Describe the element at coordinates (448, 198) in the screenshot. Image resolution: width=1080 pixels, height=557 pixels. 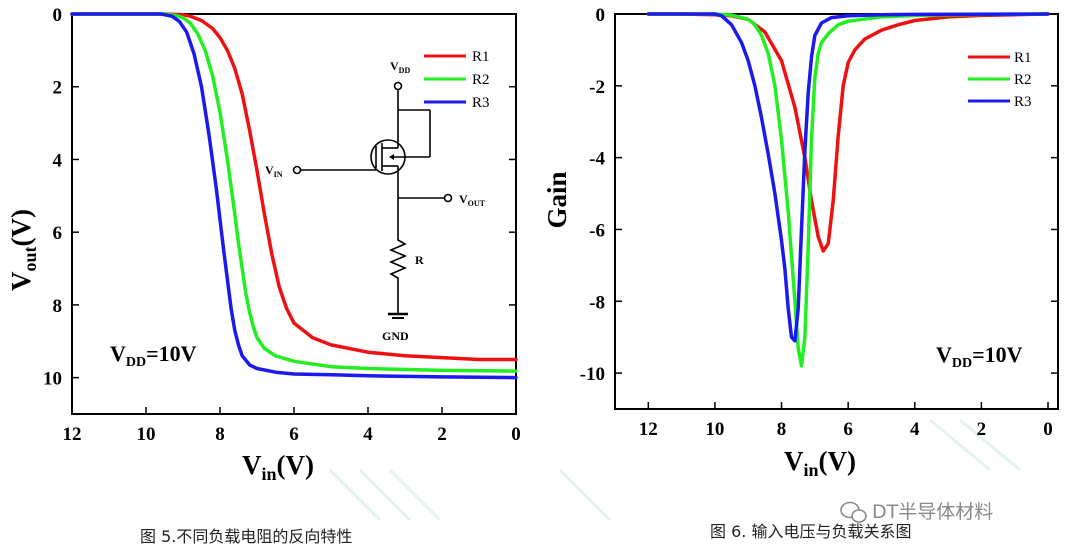
I see `vout-terminal` at that location.